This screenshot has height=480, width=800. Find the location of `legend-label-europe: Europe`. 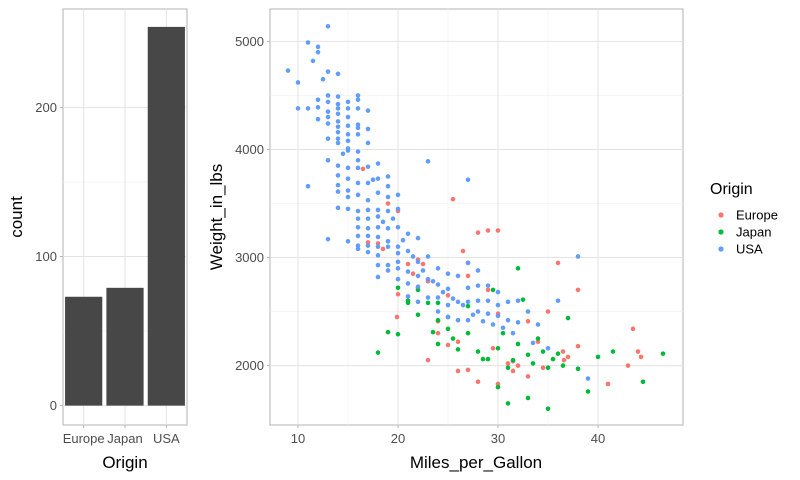

legend-label-europe: Europe is located at coordinates (757, 215).